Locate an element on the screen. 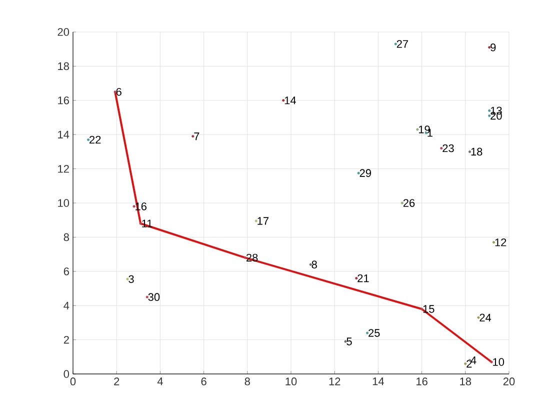 The width and height of the screenshot is (560, 420). x-tick-label: 20 is located at coordinates (509, 382).